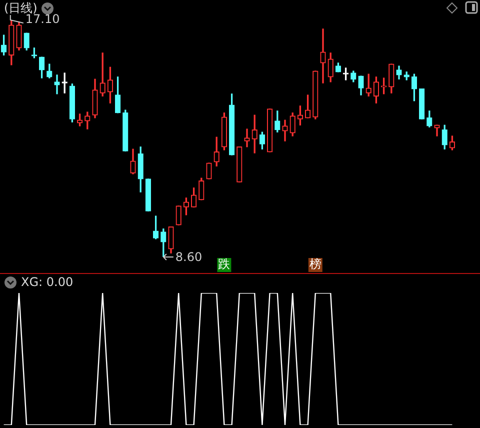 The height and width of the screenshot is (428, 480). Describe the element at coordinates (47, 282) in the screenshot. I see `chart-title: XG: 0.00` at that location.